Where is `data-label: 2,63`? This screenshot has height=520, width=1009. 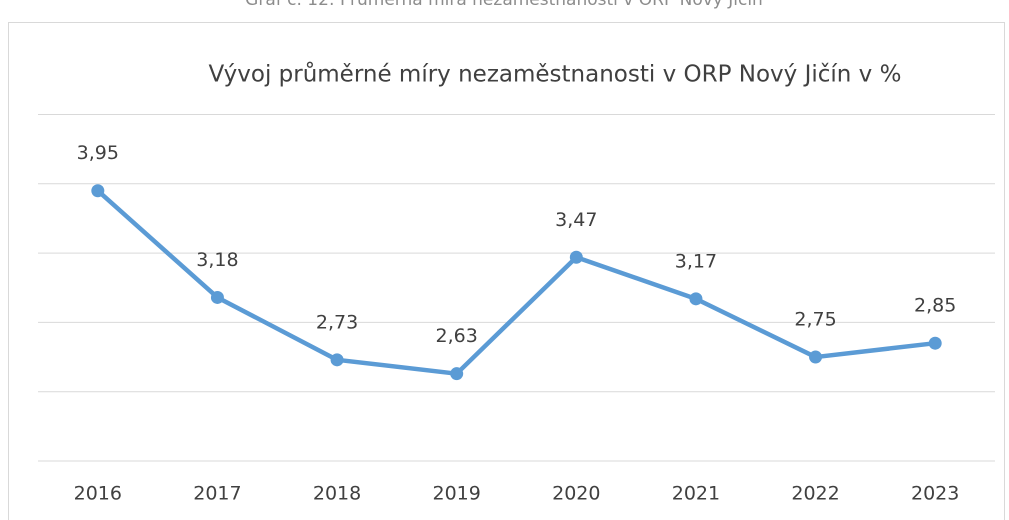
data-label: 2,63 is located at coordinates (457, 336).